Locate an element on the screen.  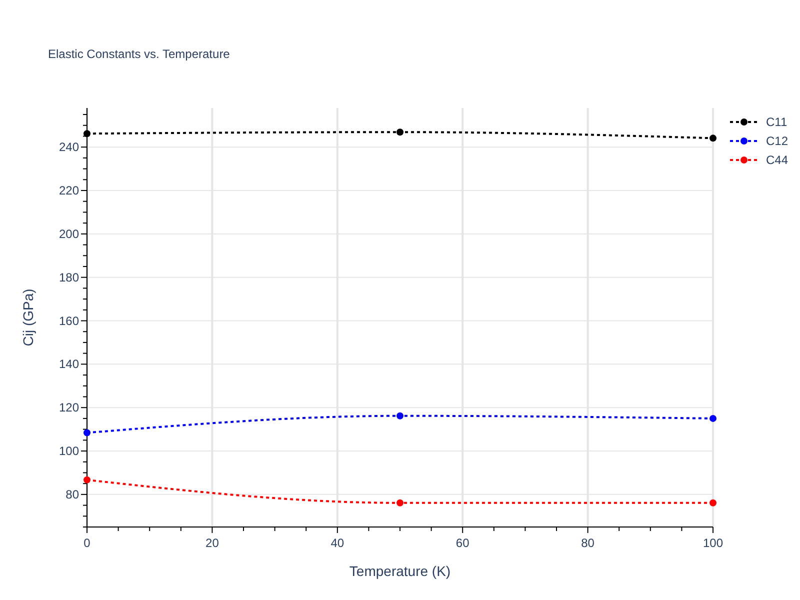
x-tick-label: 100 is located at coordinates (713, 543).